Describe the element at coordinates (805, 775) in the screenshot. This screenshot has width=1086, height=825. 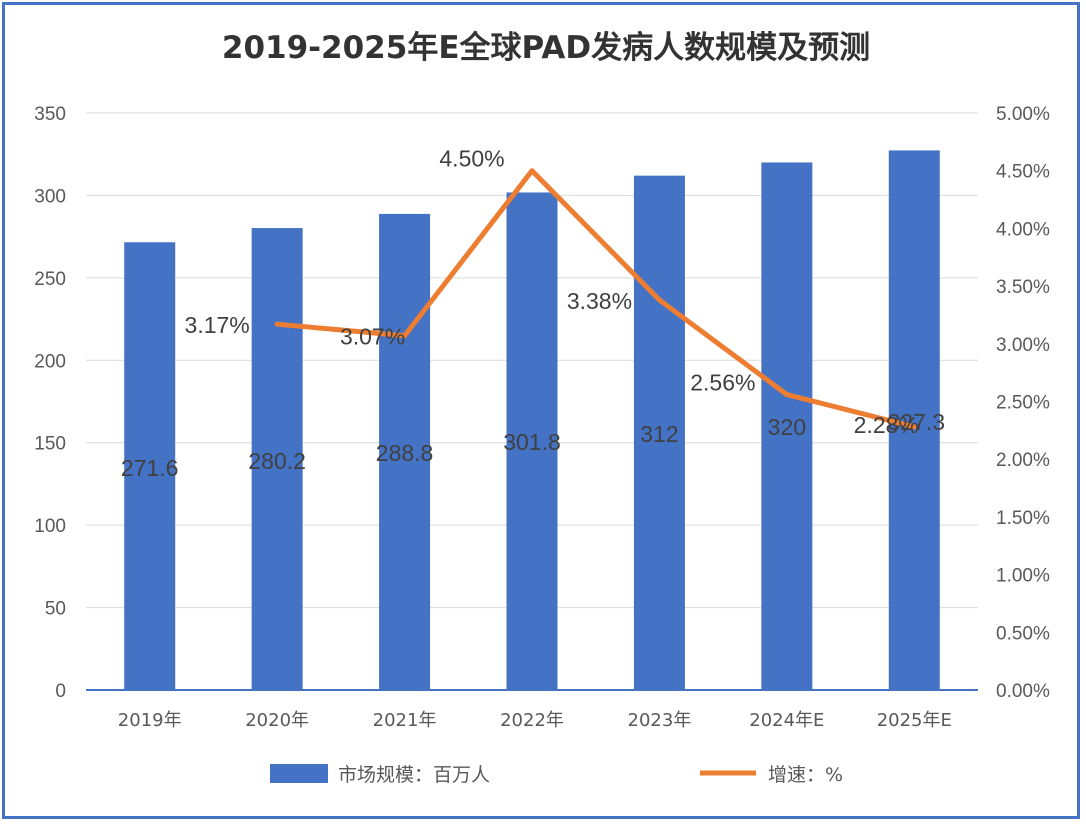
I see `legend-line-label: 增速：%` at that location.